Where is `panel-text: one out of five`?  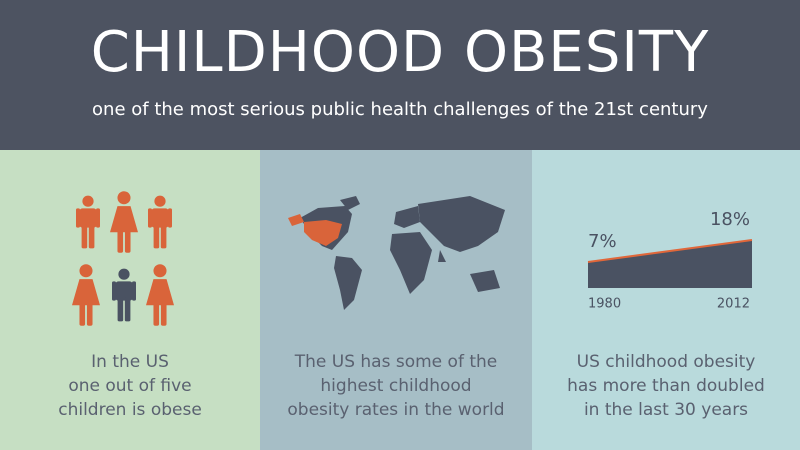
panel-text: one out of five is located at coordinates (129, 386).